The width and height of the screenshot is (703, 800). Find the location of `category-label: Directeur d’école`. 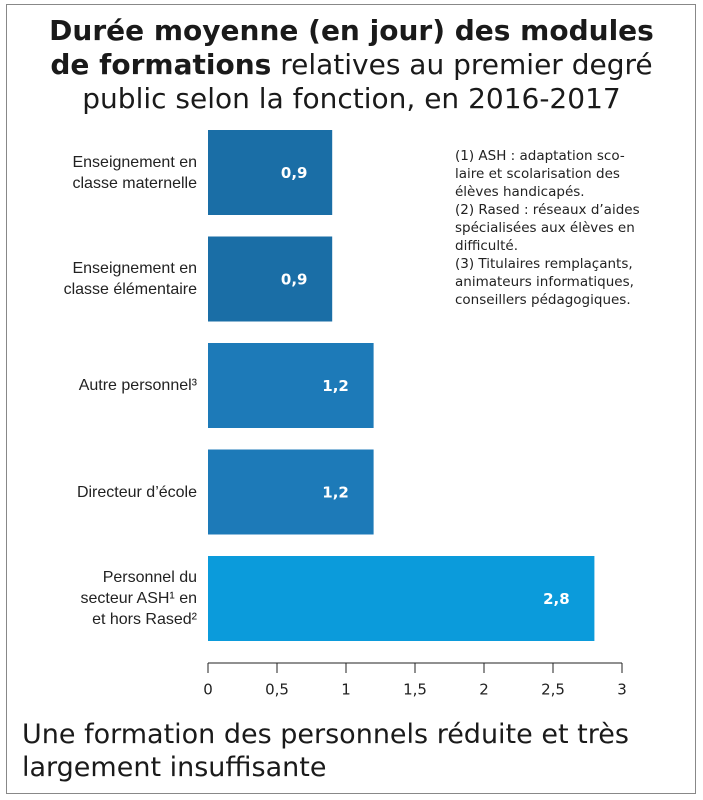

category-label: Directeur d’école is located at coordinates (136, 492).